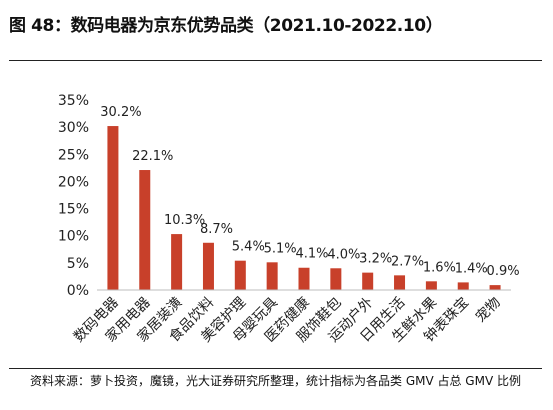 Image resolution: width=553 pixels, height=410 pixels. I want to click on data-label: 1.4%, so click(471, 268).